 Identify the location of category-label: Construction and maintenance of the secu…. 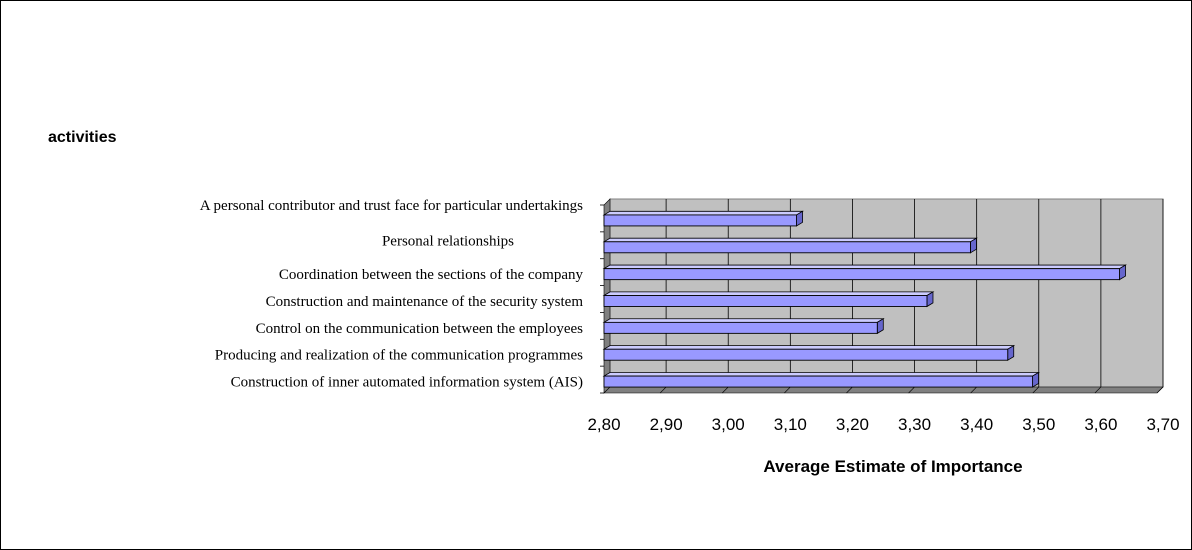
(425, 302).